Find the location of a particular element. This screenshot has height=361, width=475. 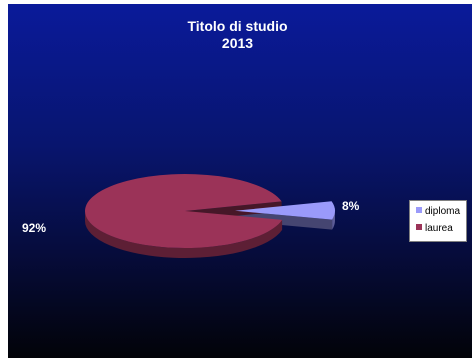

legend: diploma laurea is located at coordinates (438, 221).